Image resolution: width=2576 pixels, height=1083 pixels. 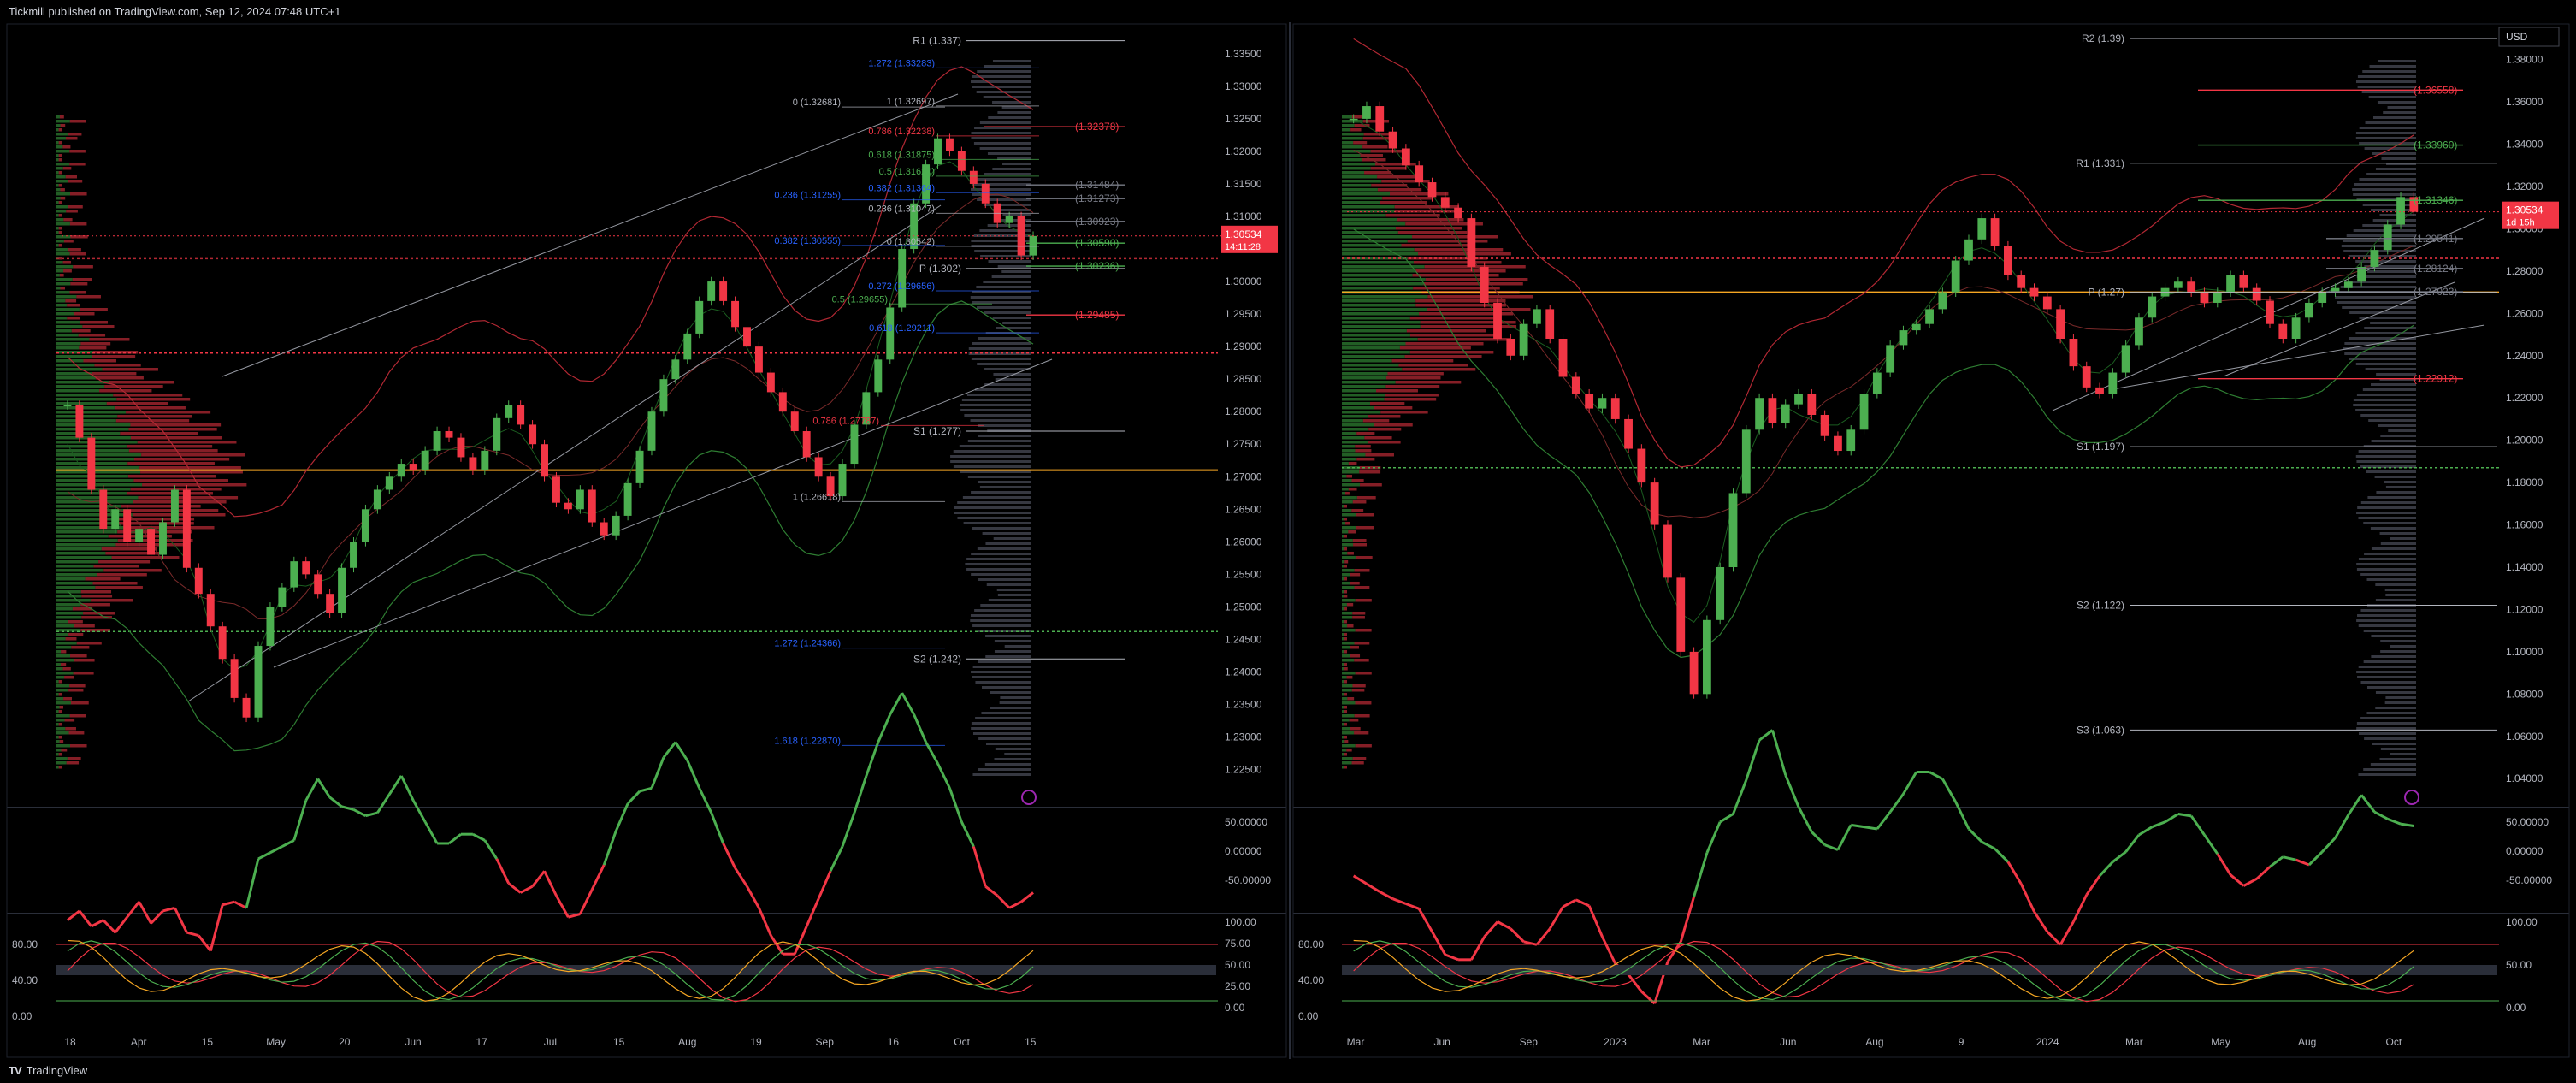 What do you see at coordinates (756, 1042) in the screenshot?
I see `time-tick: 19` at bounding box center [756, 1042].